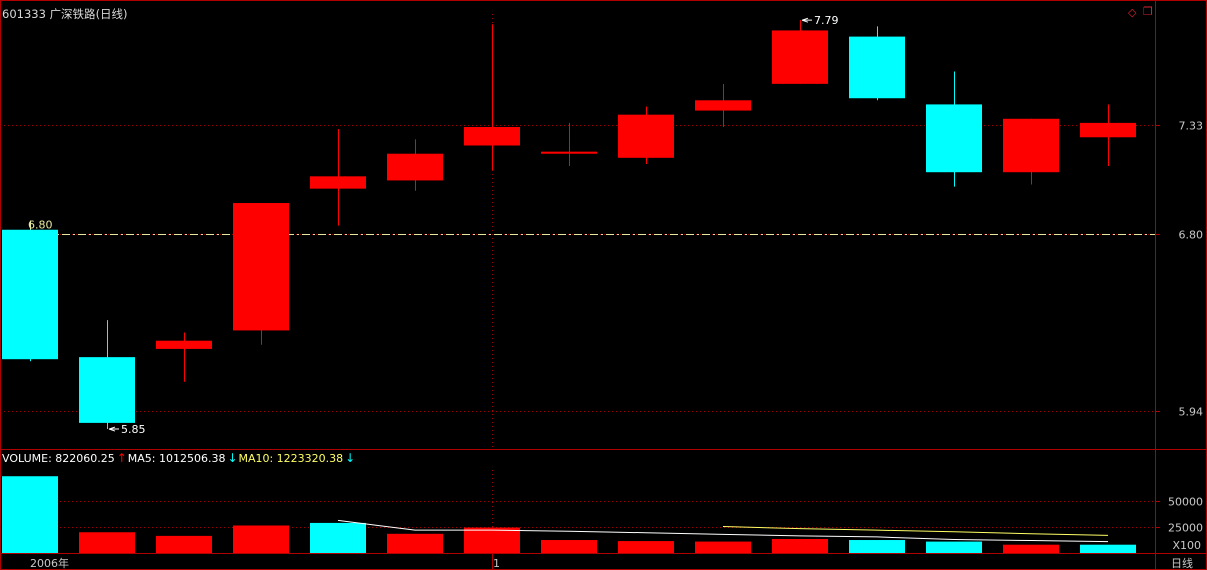 This screenshot has width=1207, height=570. What do you see at coordinates (290, 458) in the screenshot?
I see `volume-readout-2: MA10: 1223320.38` at bounding box center [290, 458].